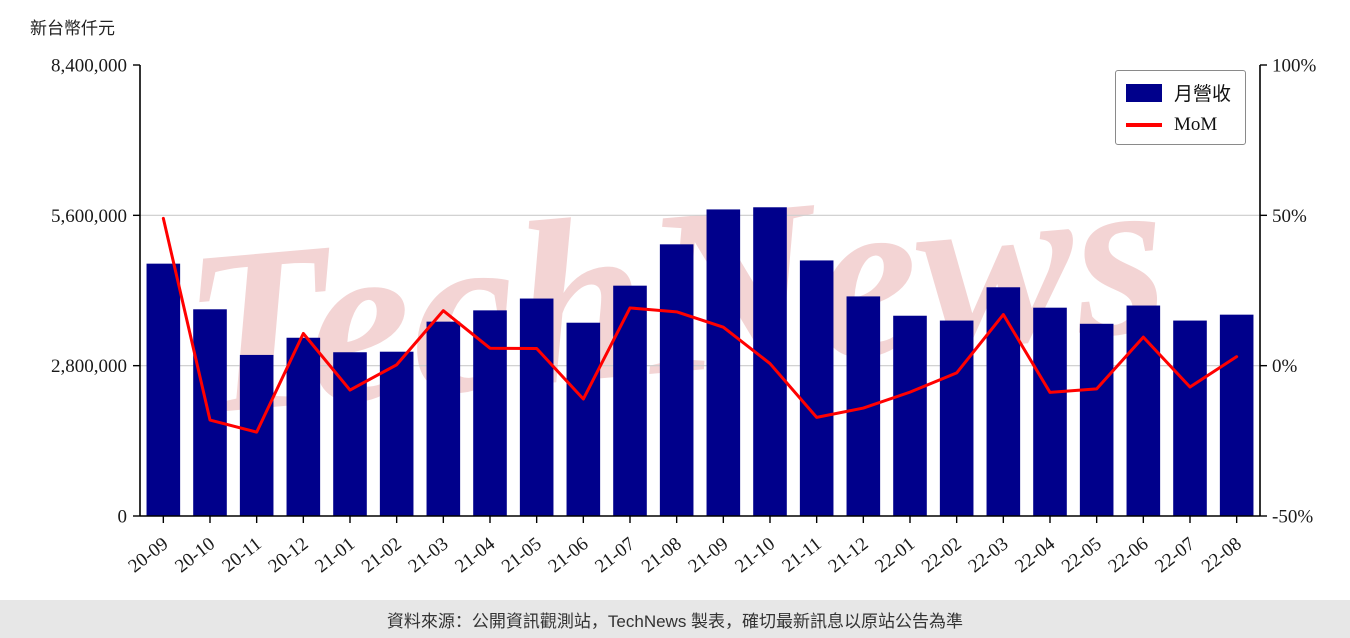 The width and height of the screenshot is (1350, 638). I want to click on x-tick-label: 21-02, so click(382, 555).